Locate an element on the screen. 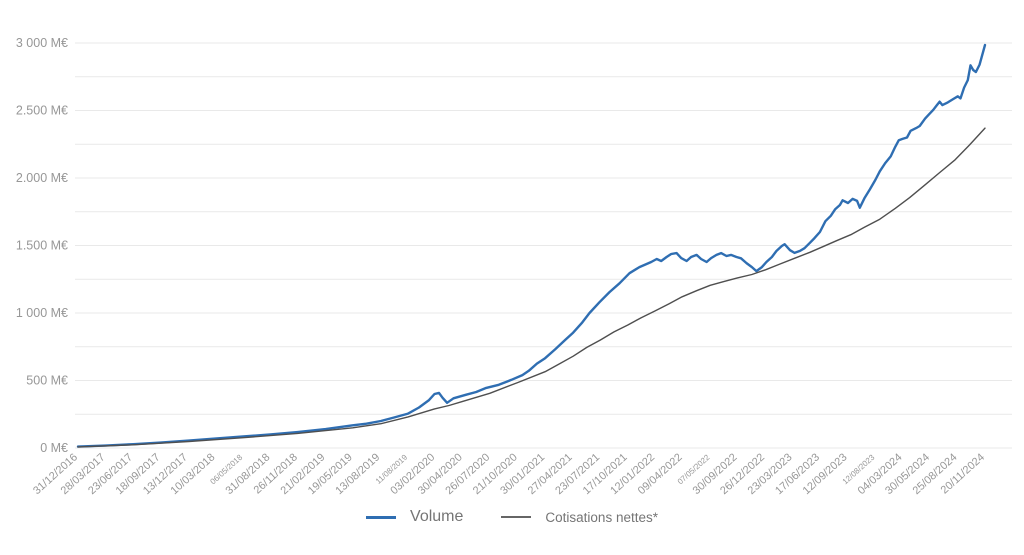 The width and height of the screenshot is (1024, 555). legend-label-volume: Volume is located at coordinates (437, 516).